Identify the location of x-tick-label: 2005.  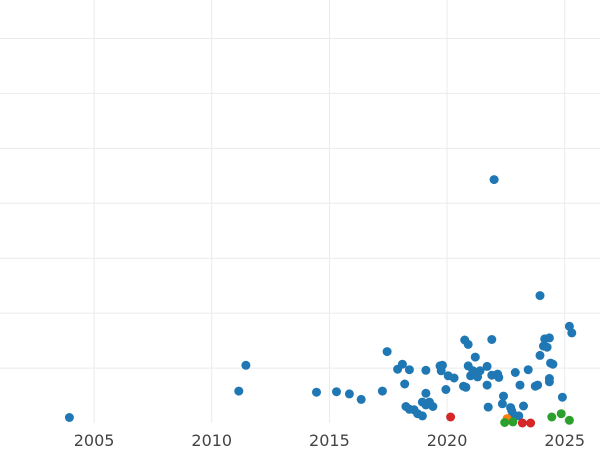
(94, 440).